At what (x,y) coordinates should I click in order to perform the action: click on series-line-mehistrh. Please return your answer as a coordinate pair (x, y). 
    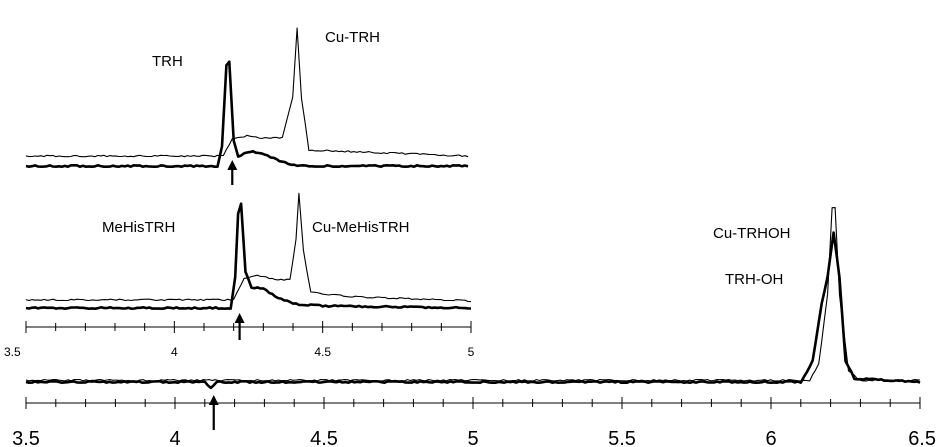
    Looking at the image, I should click on (248, 256).